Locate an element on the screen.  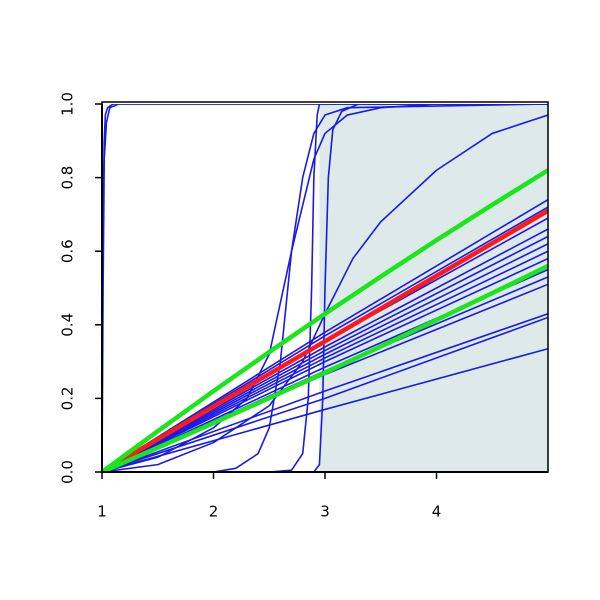
y-tick-label: 1.0 is located at coordinates (68, 104).